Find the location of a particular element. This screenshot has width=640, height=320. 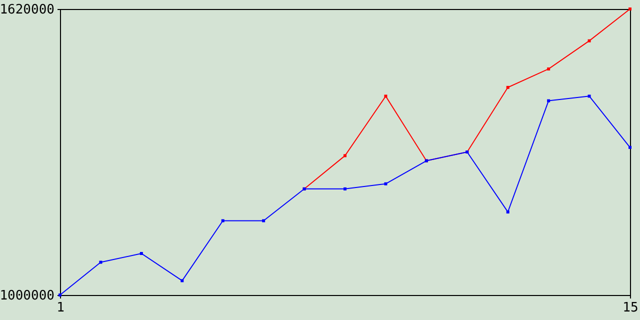

y-tick-label: 1000000 is located at coordinates (27, 296).